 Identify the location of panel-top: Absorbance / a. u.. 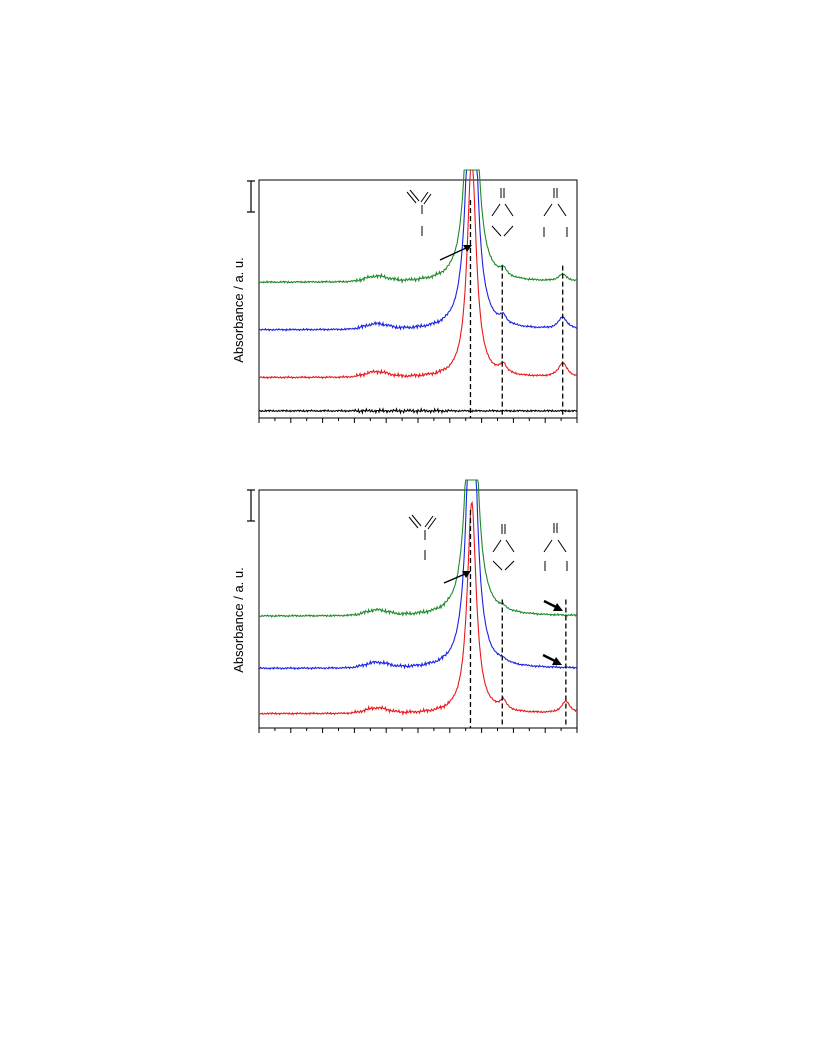
(404, 296).